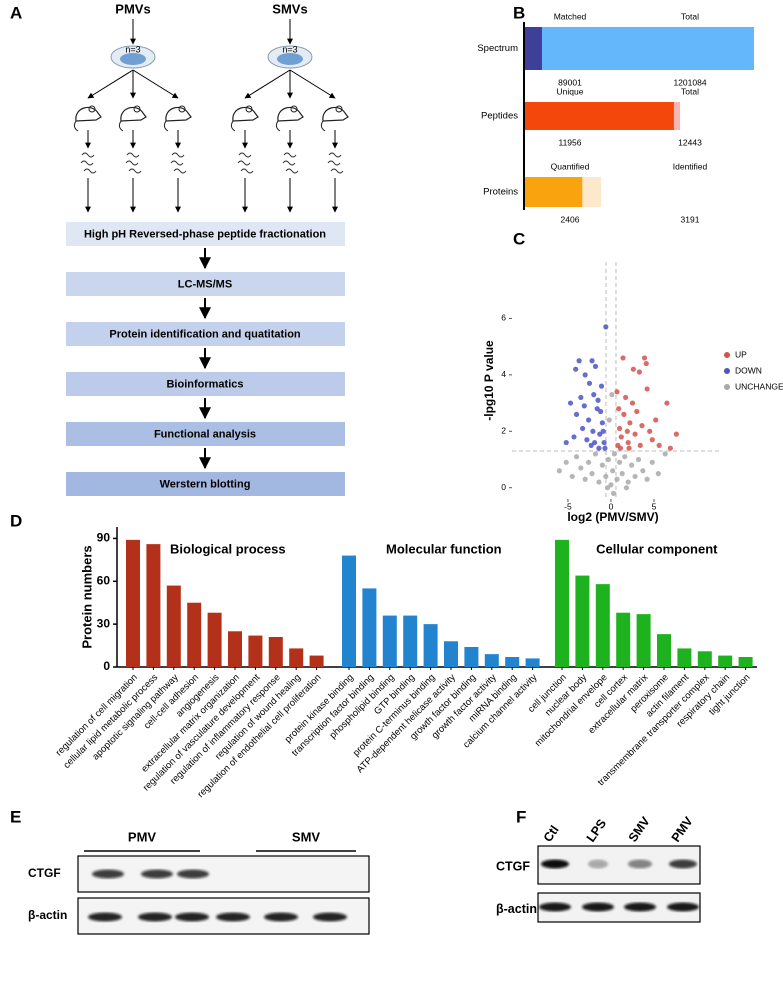 The width and height of the screenshot is (783, 982). Describe the element at coordinates (104, 538) in the screenshot. I see `y-tick-label: 90` at that location.